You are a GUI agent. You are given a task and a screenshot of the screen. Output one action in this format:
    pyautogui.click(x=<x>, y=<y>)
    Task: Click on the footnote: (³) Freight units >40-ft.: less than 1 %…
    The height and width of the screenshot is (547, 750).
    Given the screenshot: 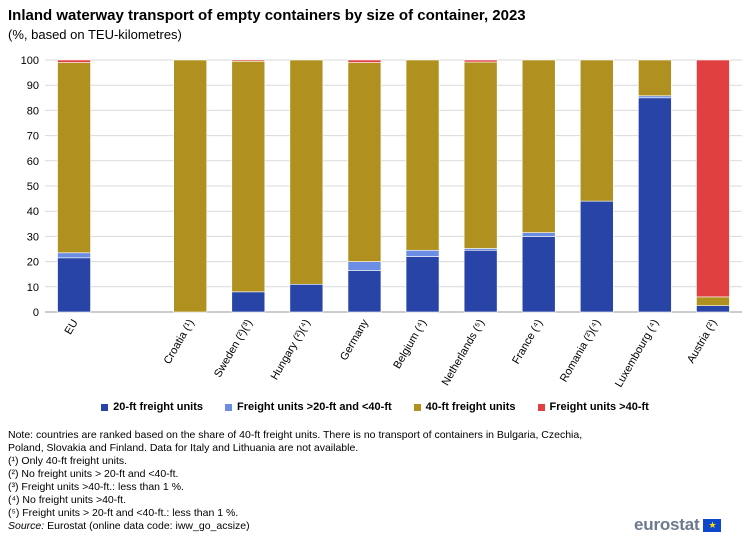 What is the action you would take?
    pyautogui.click(x=96, y=487)
    